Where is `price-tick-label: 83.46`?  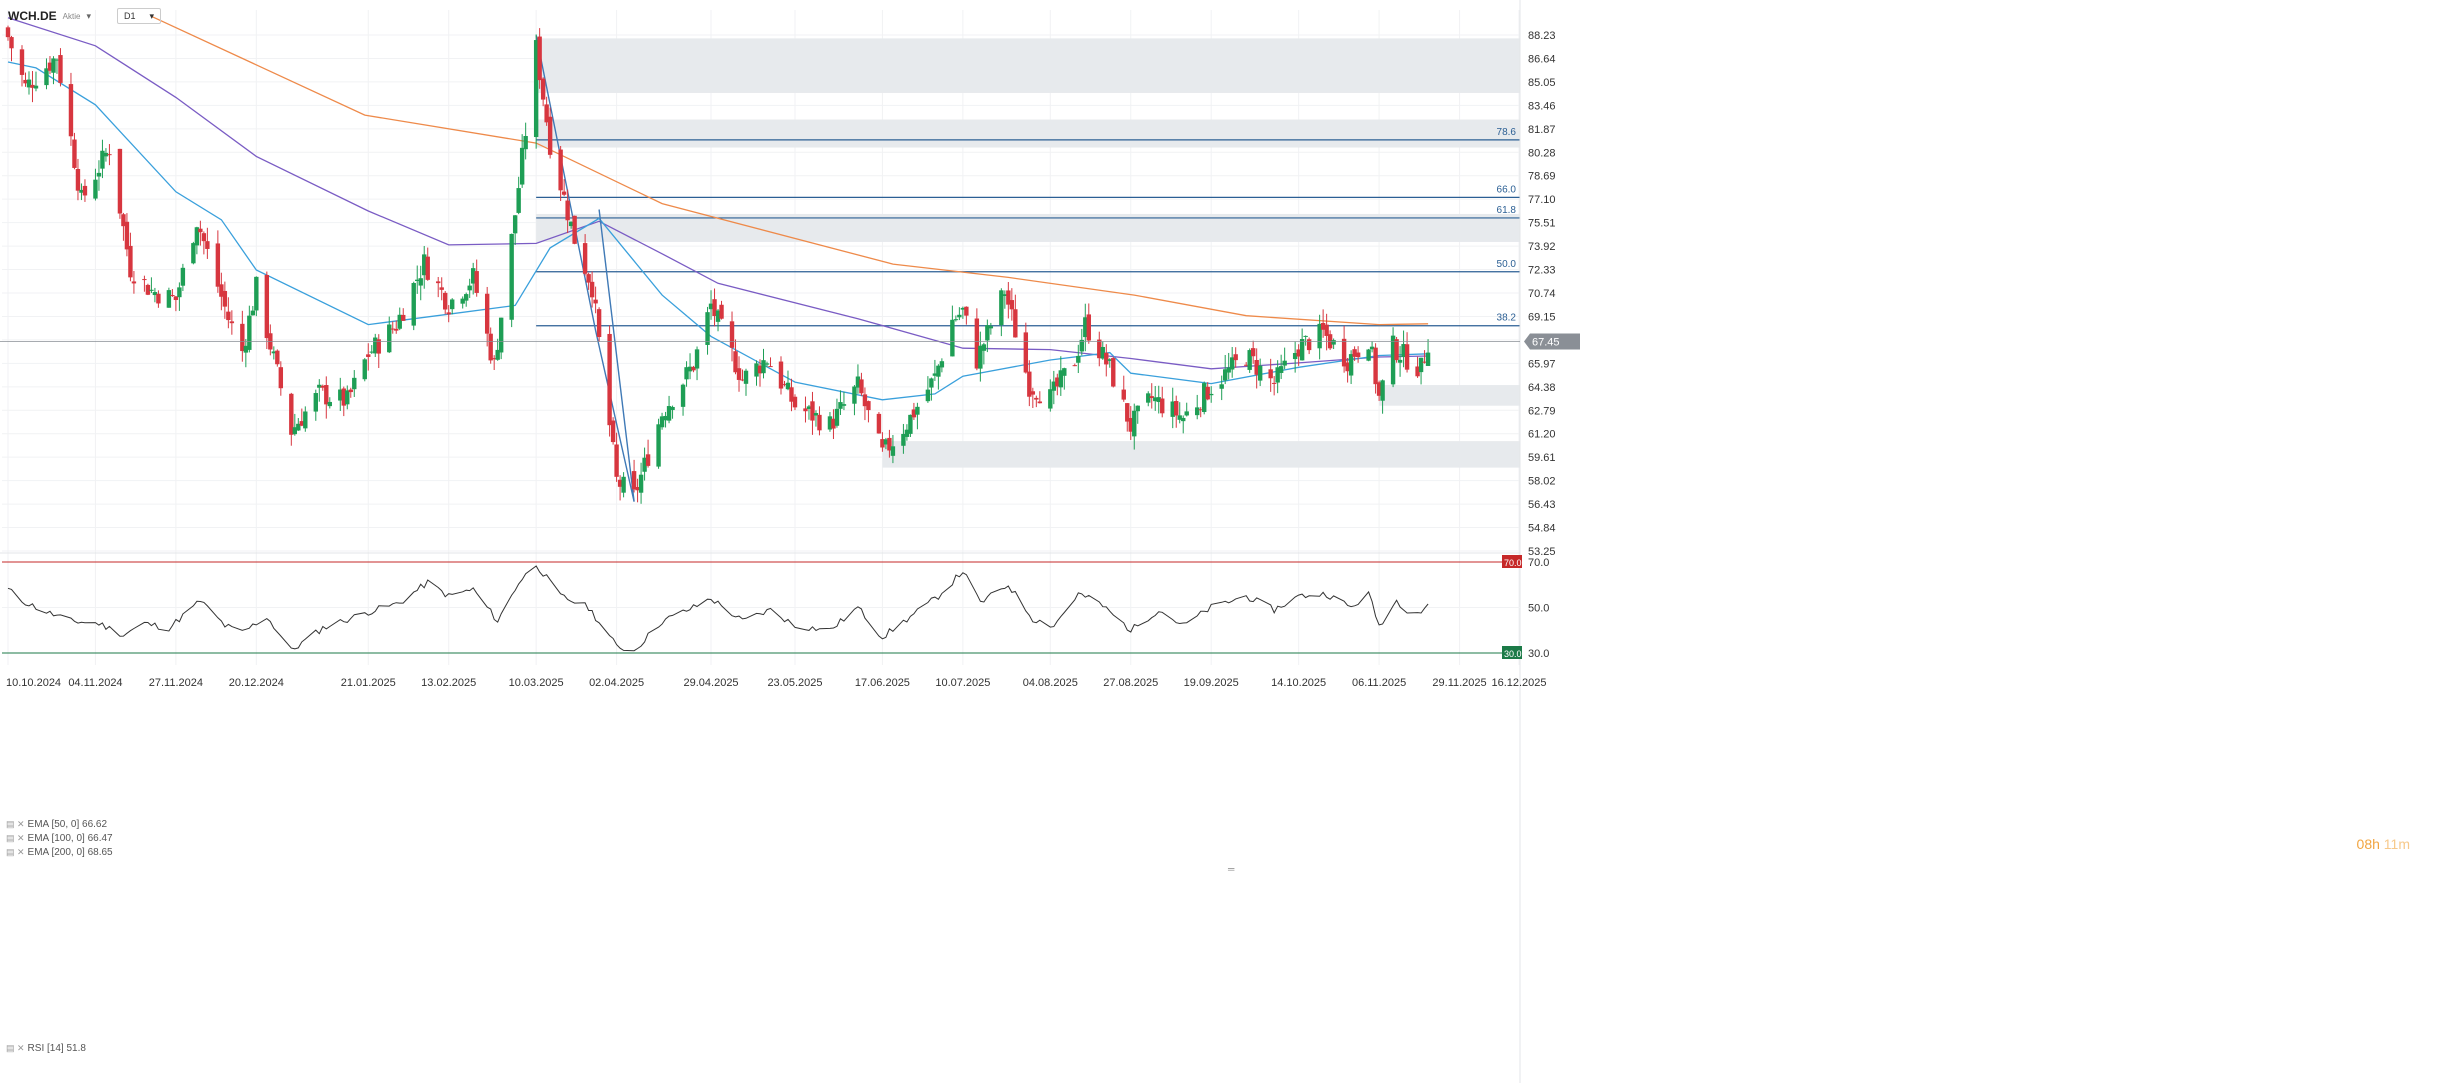
price-tick-label: 83.46 is located at coordinates (1542, 106).